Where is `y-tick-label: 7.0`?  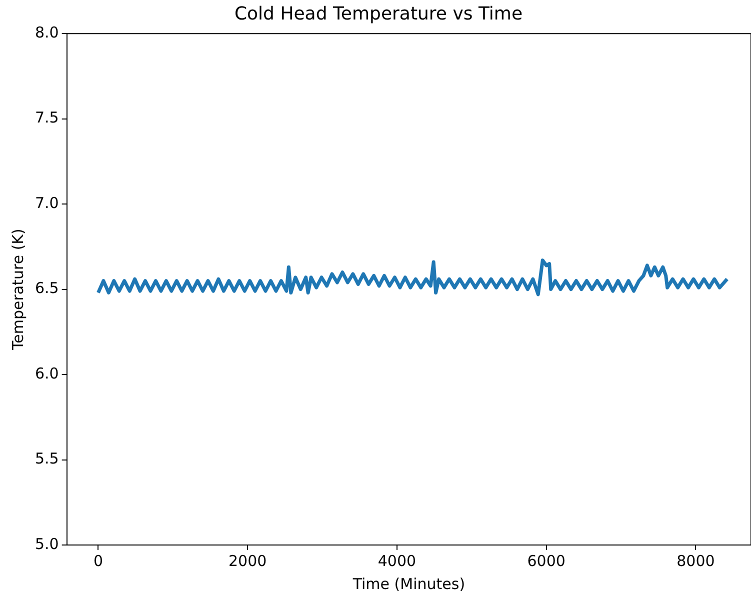 y-tick-label: 7.0 is located at coordinates (46, 203).